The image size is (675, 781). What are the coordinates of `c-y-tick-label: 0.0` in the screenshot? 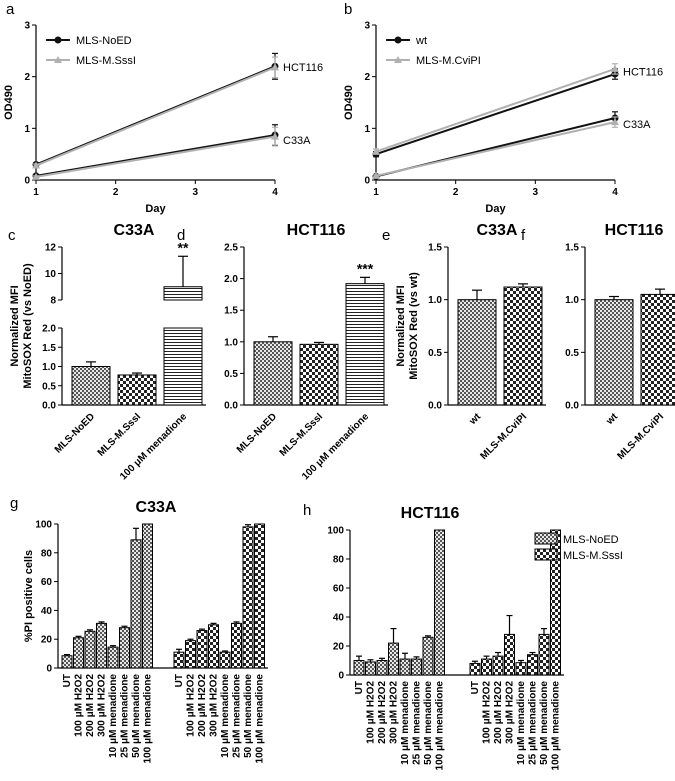 It's located at (49, 406).